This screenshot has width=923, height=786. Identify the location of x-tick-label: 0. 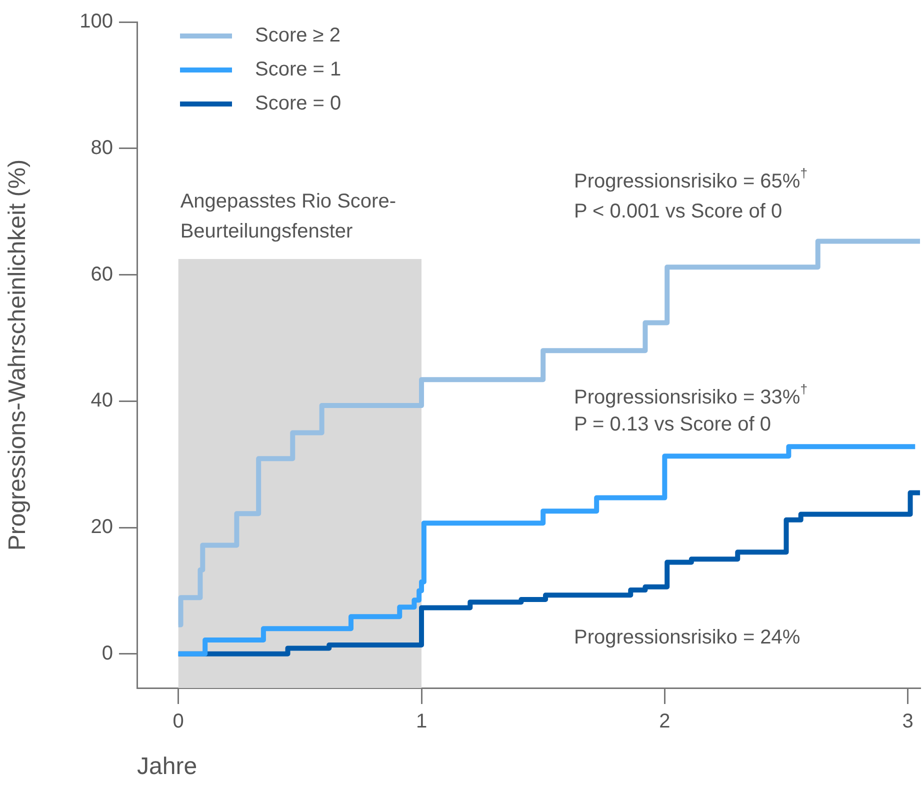
(178, 721).